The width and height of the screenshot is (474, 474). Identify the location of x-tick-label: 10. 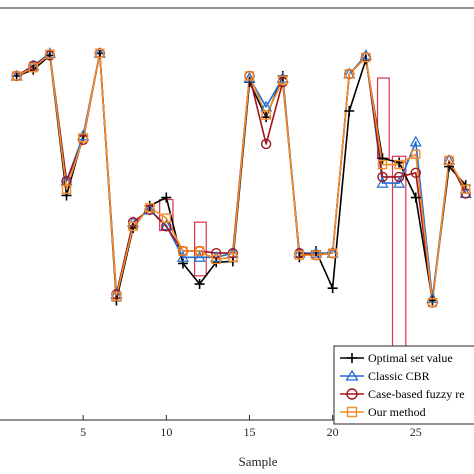
(166, 432).